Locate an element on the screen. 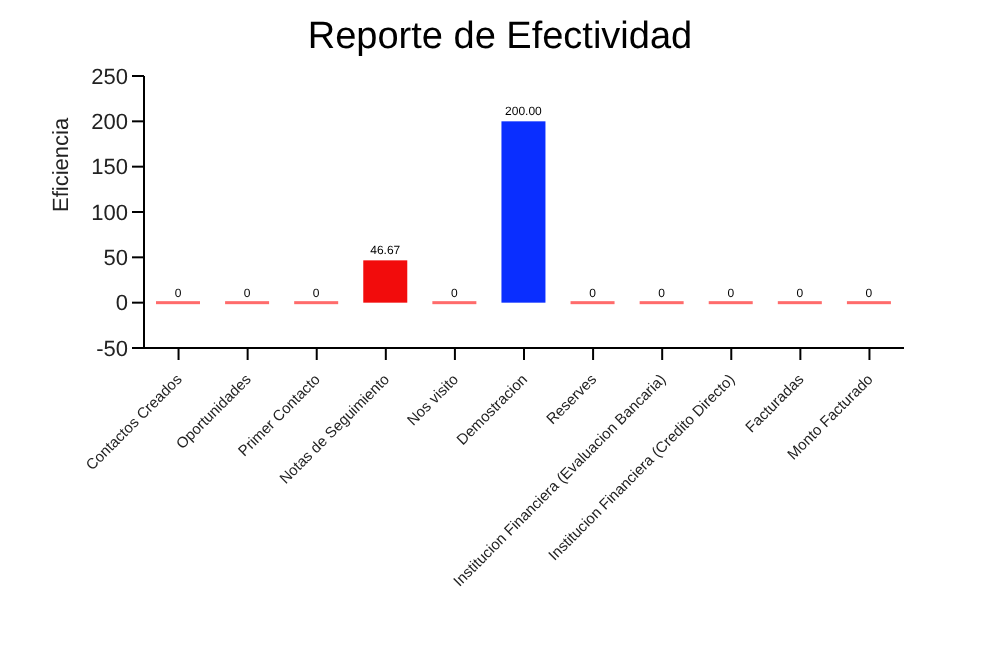  y-tick-label: 100 is located at coordinates (109, 213).